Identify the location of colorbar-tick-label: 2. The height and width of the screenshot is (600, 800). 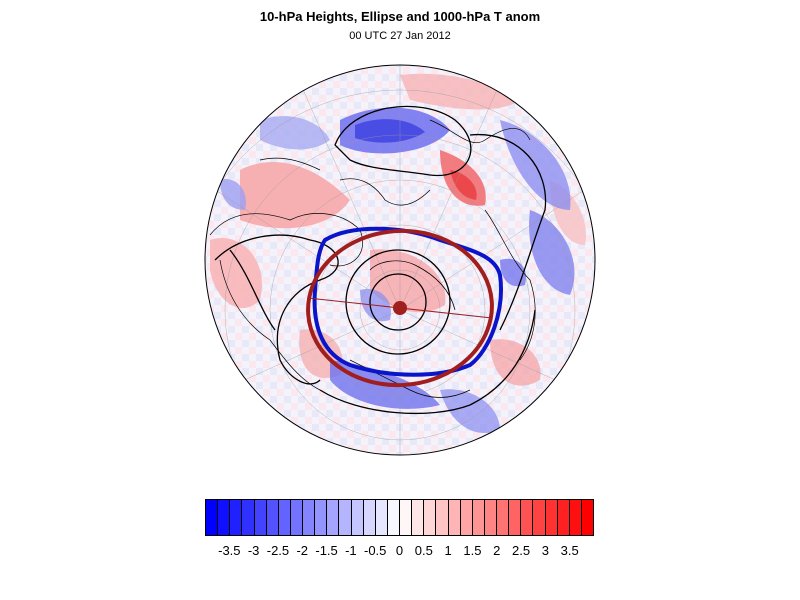
(497, 550).